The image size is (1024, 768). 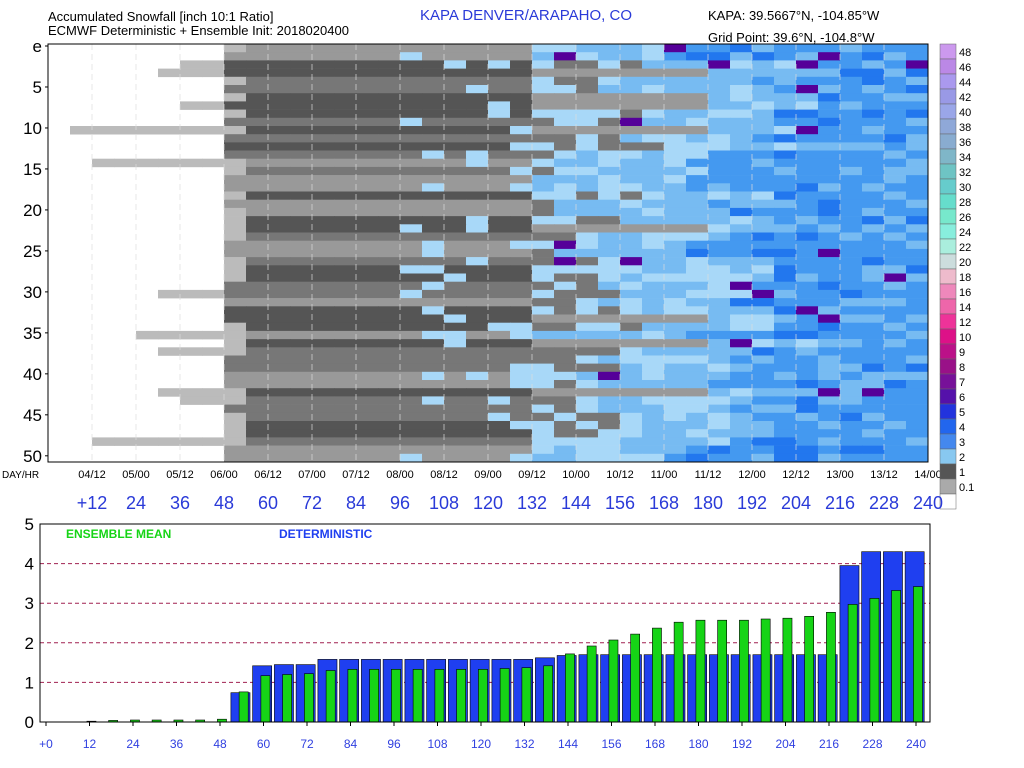 I want to click on ensemble-mean-bar, so click(x=461, y=695).